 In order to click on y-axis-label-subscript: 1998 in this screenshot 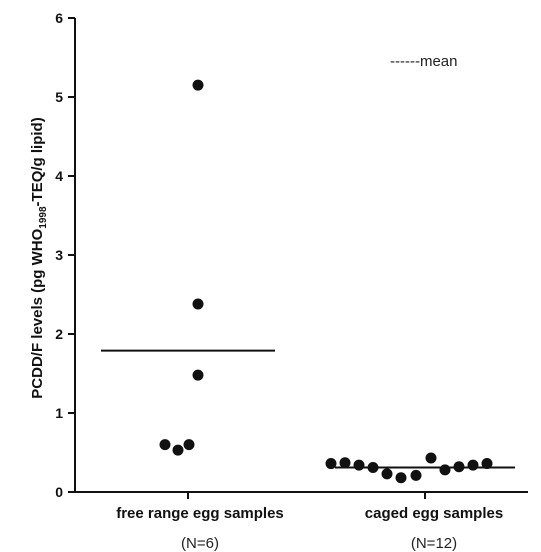, I will do `click(43, 217)`.